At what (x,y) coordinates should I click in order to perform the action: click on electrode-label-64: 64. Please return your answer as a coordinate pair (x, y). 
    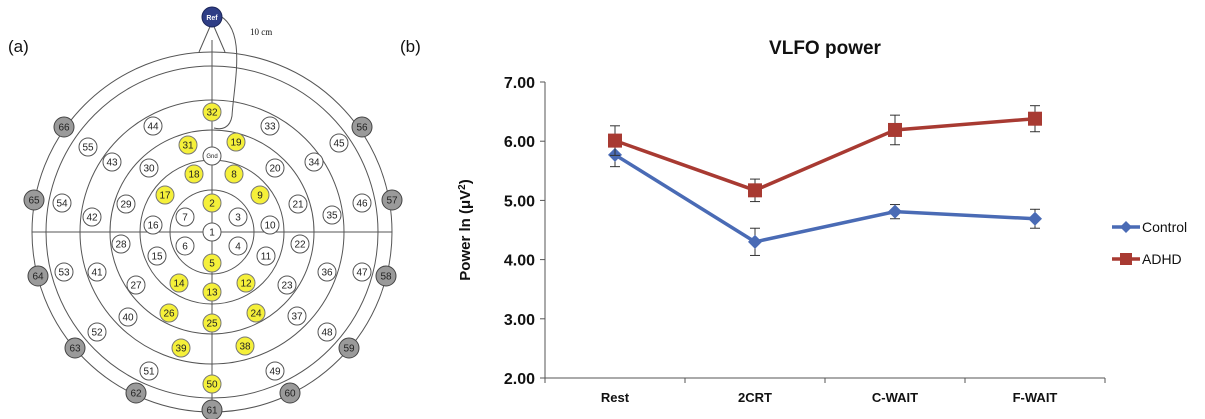
    Looking at the image, I should click on (38, 277).